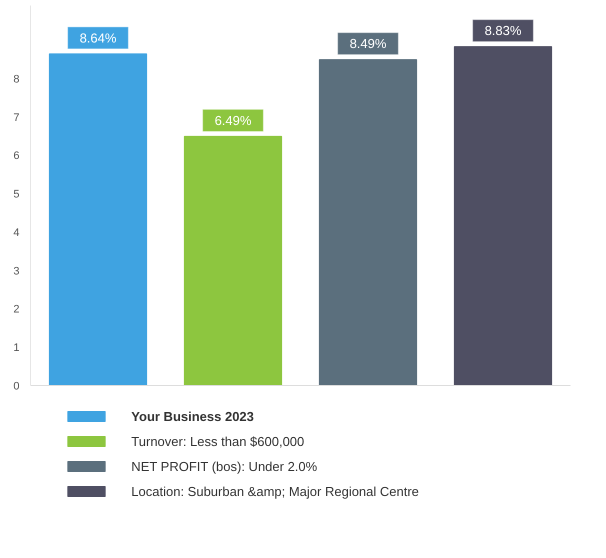 This screenshot has width=606, height=558. Describe the element at coordinates (16, 386) in the screenshot. I see `y-tick-label: 0` at that location.